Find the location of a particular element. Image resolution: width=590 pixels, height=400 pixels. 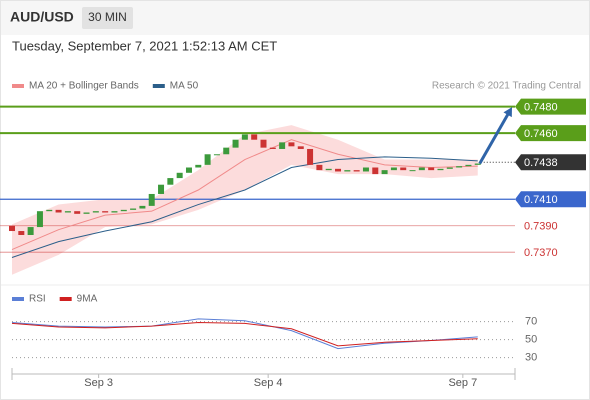

timeframe: 30 MIN is located at coordinates (107, 17).